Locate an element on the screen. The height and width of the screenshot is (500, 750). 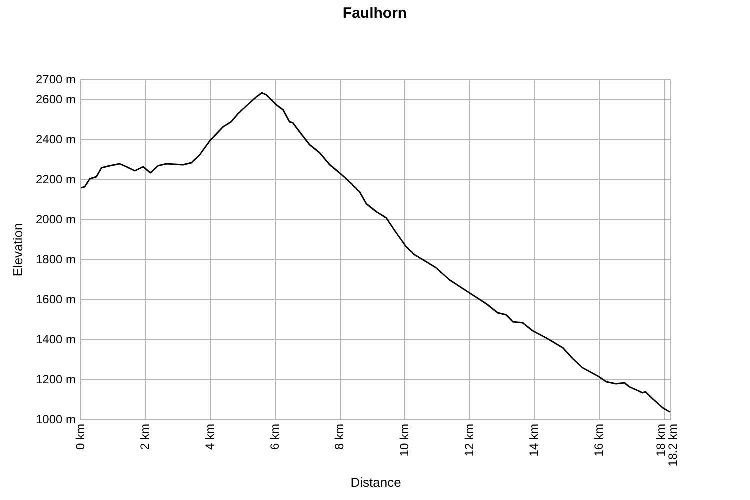
x-tick-label: 2 km is located at coordinates (145, 437).